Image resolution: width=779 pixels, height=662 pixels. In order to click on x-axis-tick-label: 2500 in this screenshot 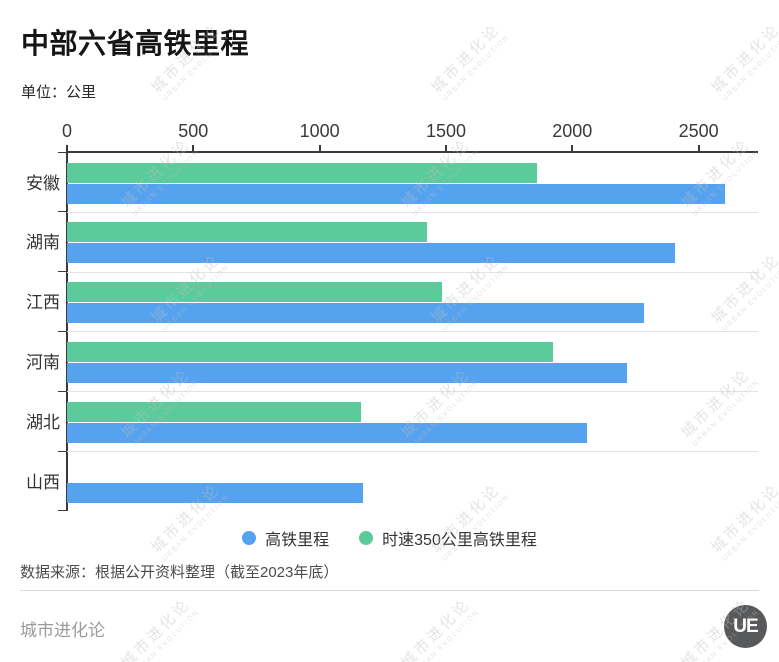, I will do `click(698, 131)`.